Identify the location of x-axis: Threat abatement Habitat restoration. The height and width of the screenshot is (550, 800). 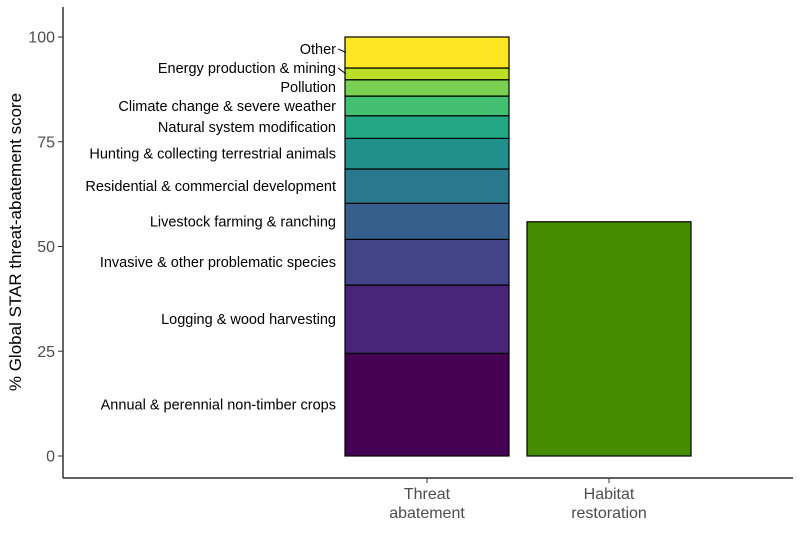
(428, 499).